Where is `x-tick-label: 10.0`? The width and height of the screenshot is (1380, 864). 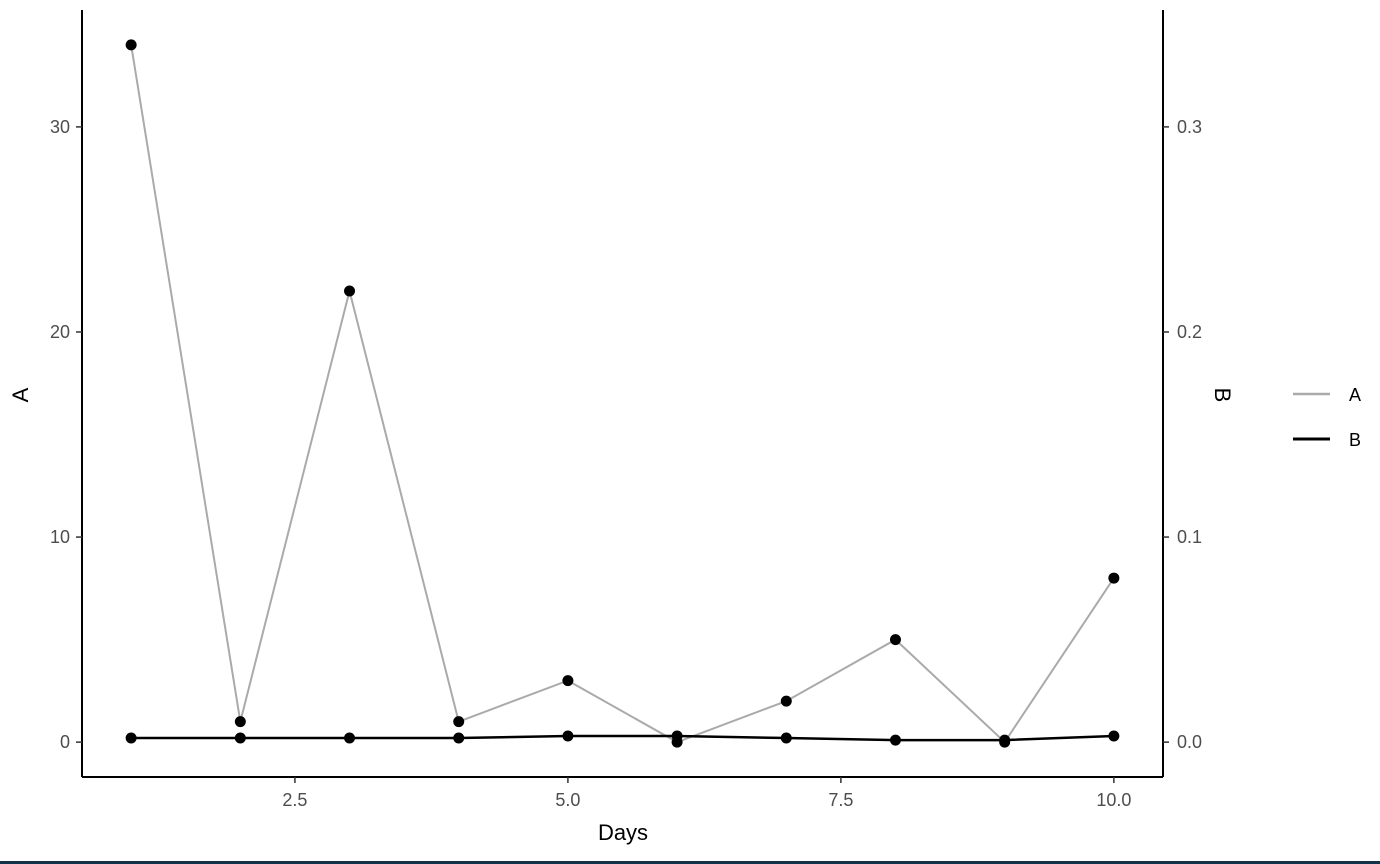
x-tick-label: 10.0 is located at coordinates (1113, 800).